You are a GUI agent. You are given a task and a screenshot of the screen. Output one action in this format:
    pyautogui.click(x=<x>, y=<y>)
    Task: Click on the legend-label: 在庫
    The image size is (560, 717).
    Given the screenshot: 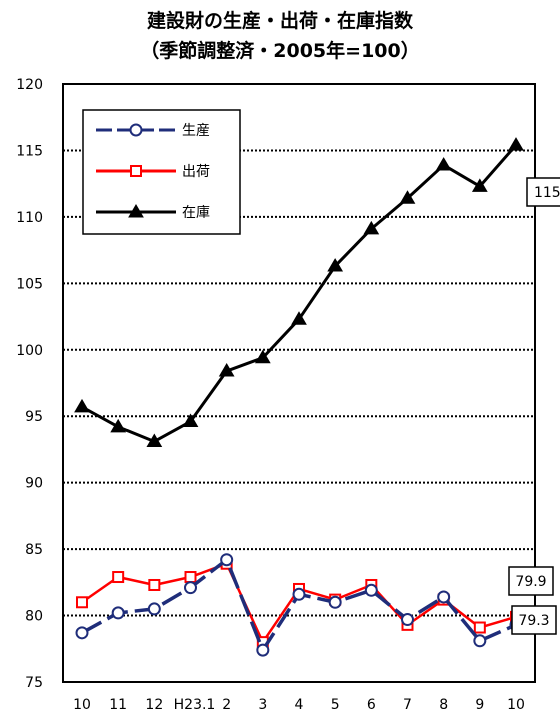 What is the action you would take?
    pyautogui.click(x=196, y=212)
    